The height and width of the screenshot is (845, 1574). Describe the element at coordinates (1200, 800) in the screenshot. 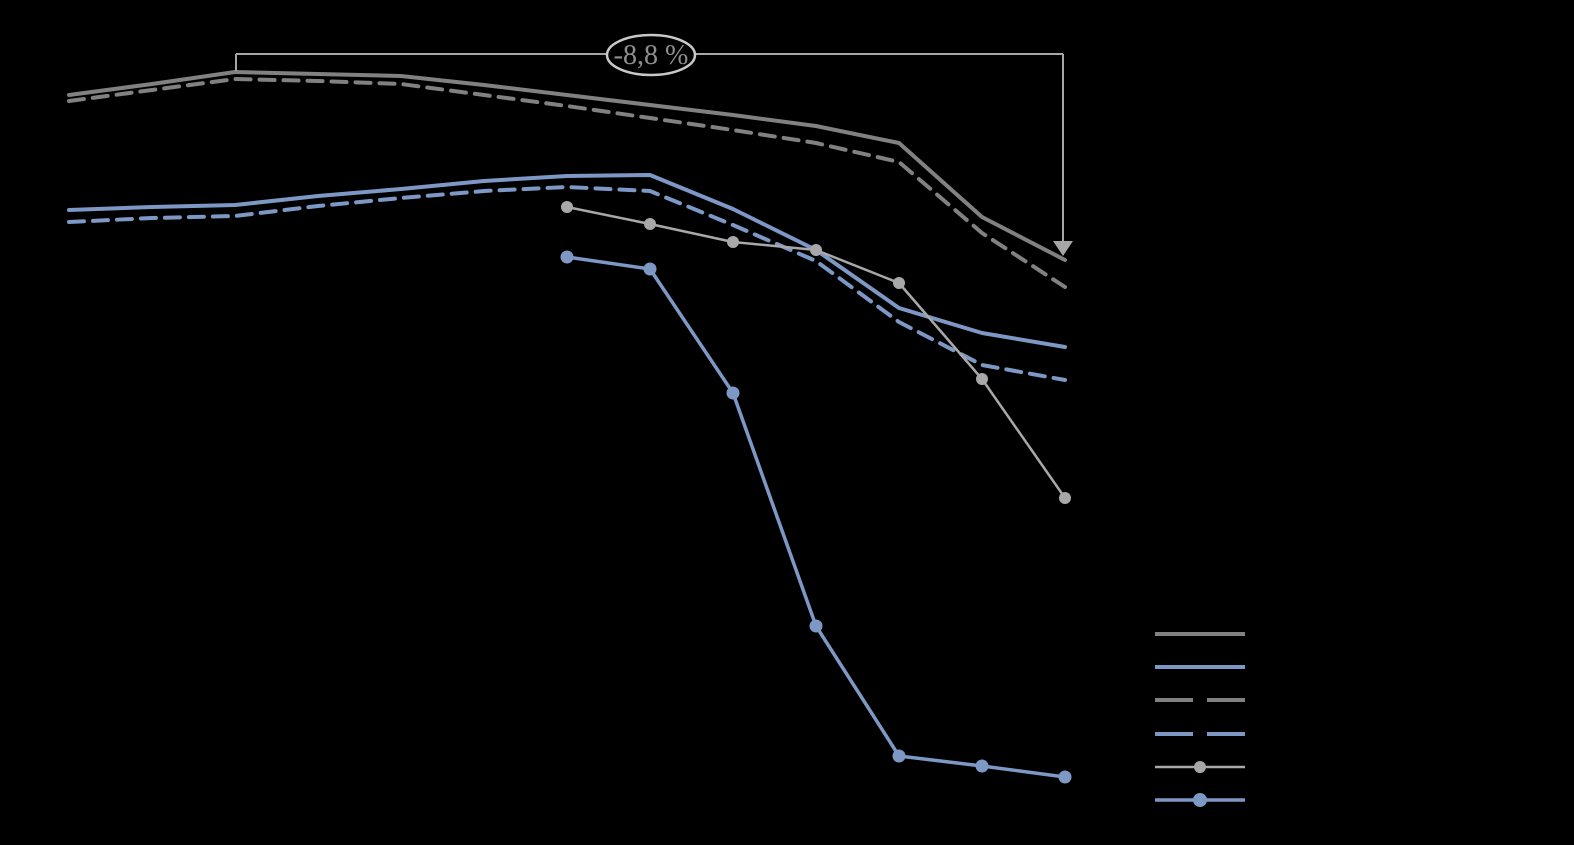

I see `legend-blue-marker-marker` at that location.